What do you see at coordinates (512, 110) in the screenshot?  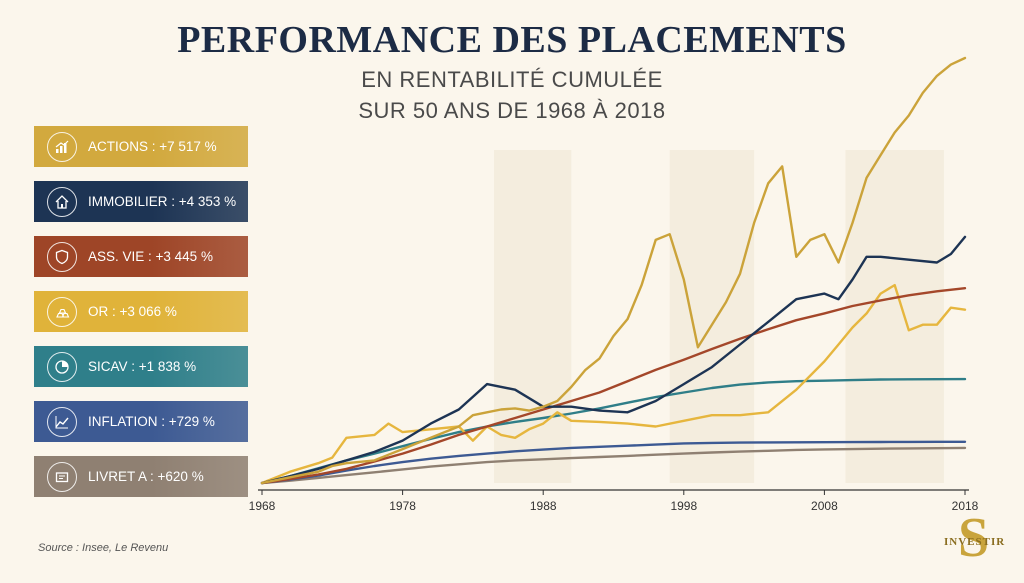 I see `chart-subtitle-line2: SUR 50 ANS DE 1968 À 2018` at bounding box center [512, 110].